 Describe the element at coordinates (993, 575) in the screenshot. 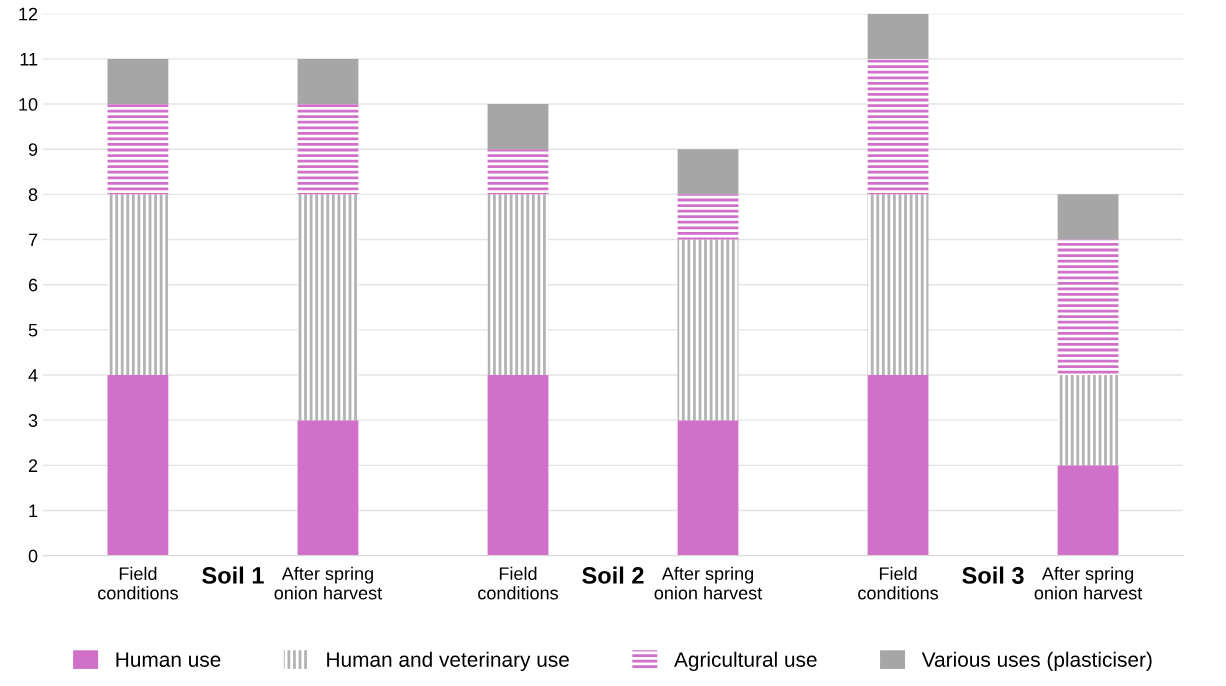

I see `text: Soil 3` at that location.